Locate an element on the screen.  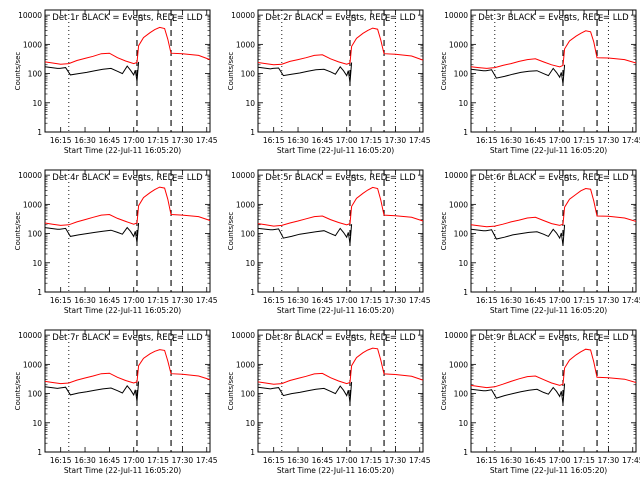
chart-title: Det 3r BLACK = Events, RED = LLD is located at coordinates (553, 18).